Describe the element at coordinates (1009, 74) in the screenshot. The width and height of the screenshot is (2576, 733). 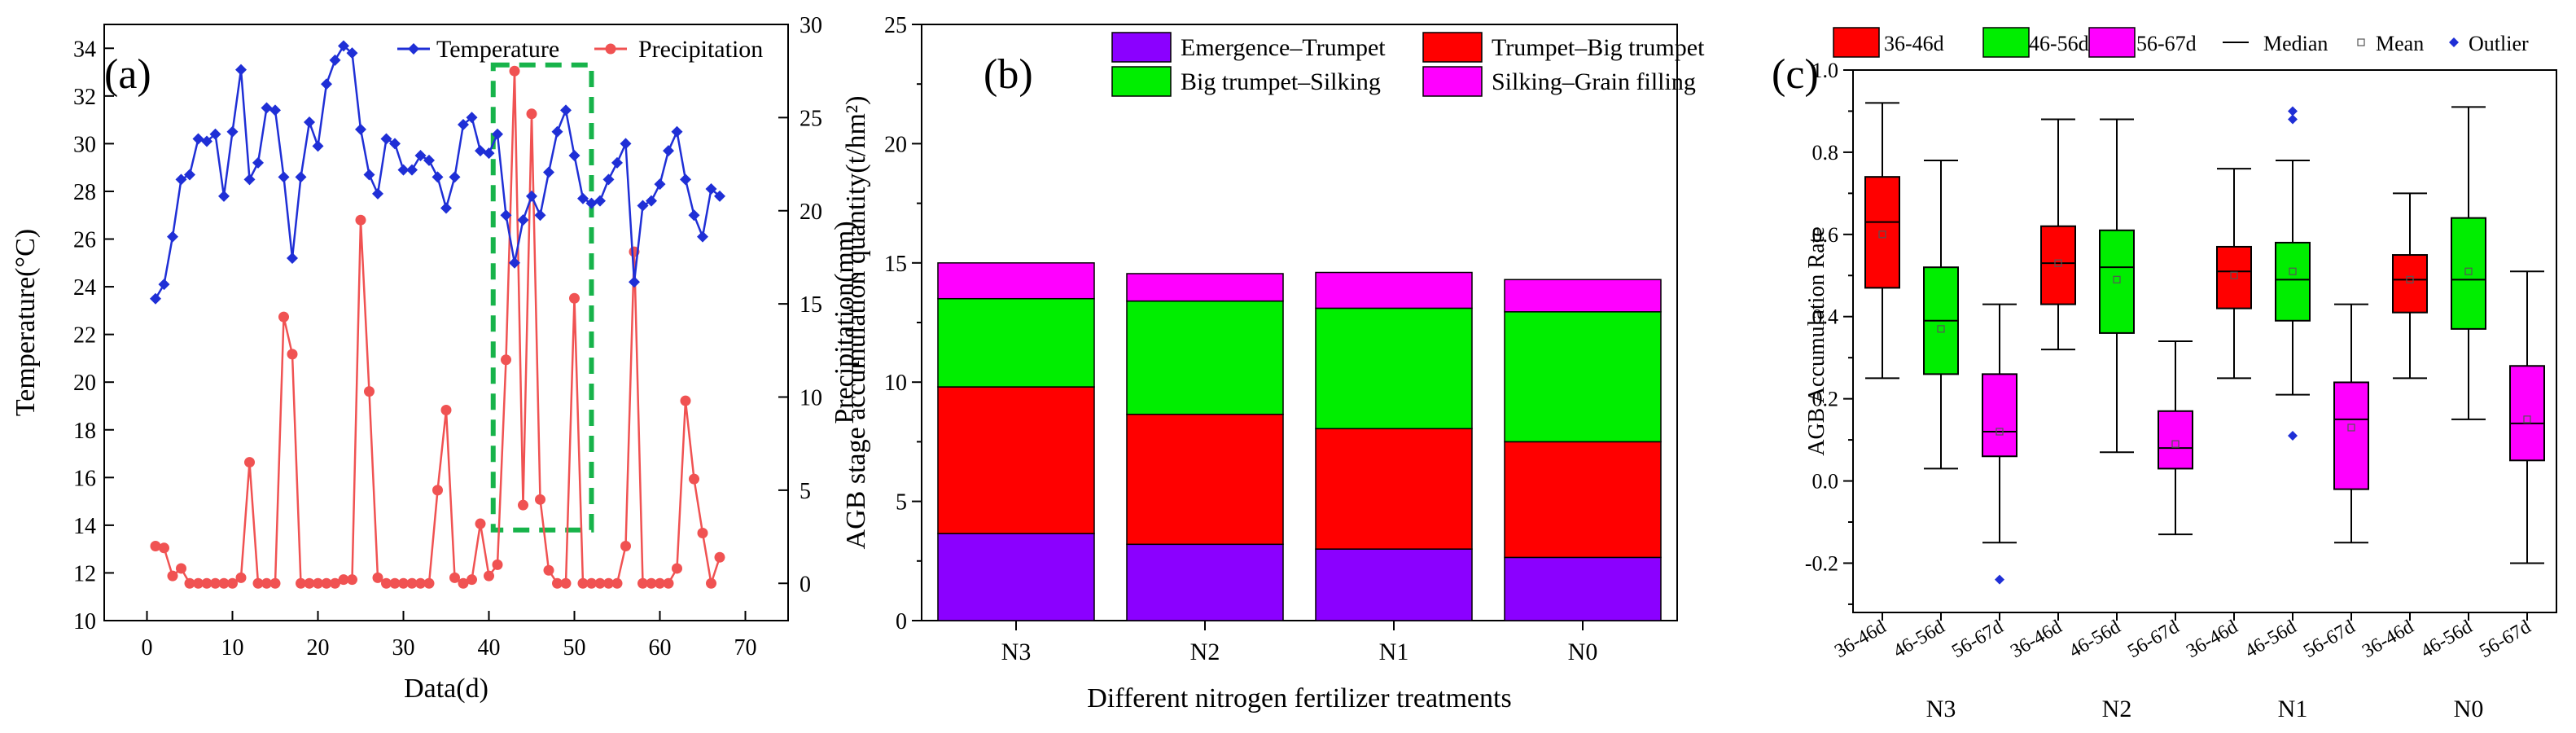
I see `panel-label: (b)` at that location.